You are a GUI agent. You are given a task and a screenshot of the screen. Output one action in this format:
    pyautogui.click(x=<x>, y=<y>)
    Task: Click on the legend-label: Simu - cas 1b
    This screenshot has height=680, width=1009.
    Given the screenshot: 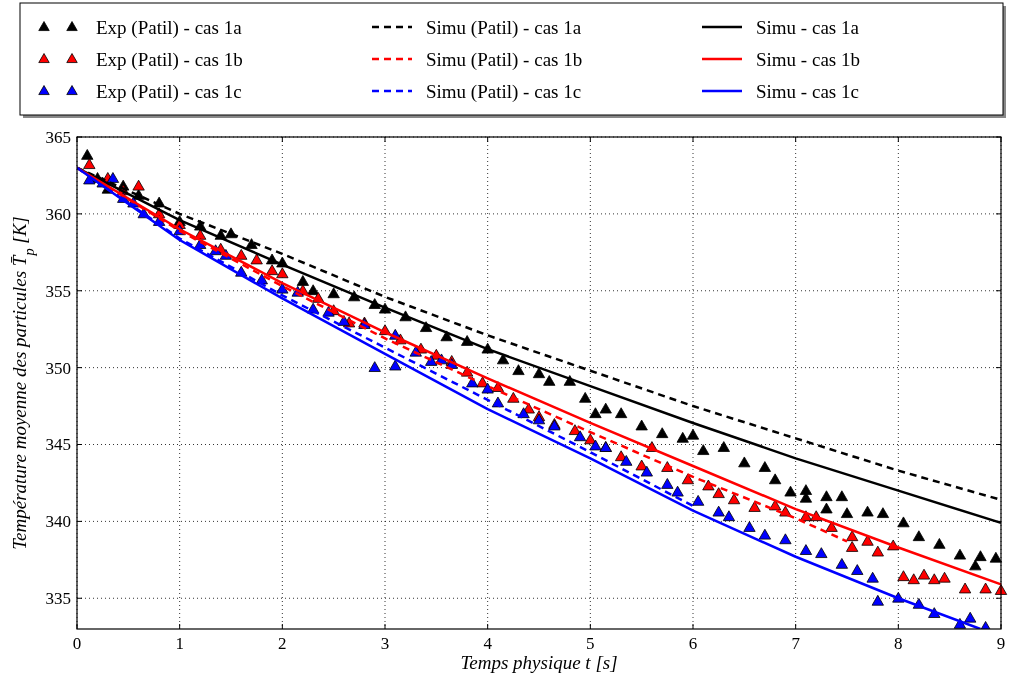 What is the action you would take?
    pyautogui.click(x=808, y=59)
    